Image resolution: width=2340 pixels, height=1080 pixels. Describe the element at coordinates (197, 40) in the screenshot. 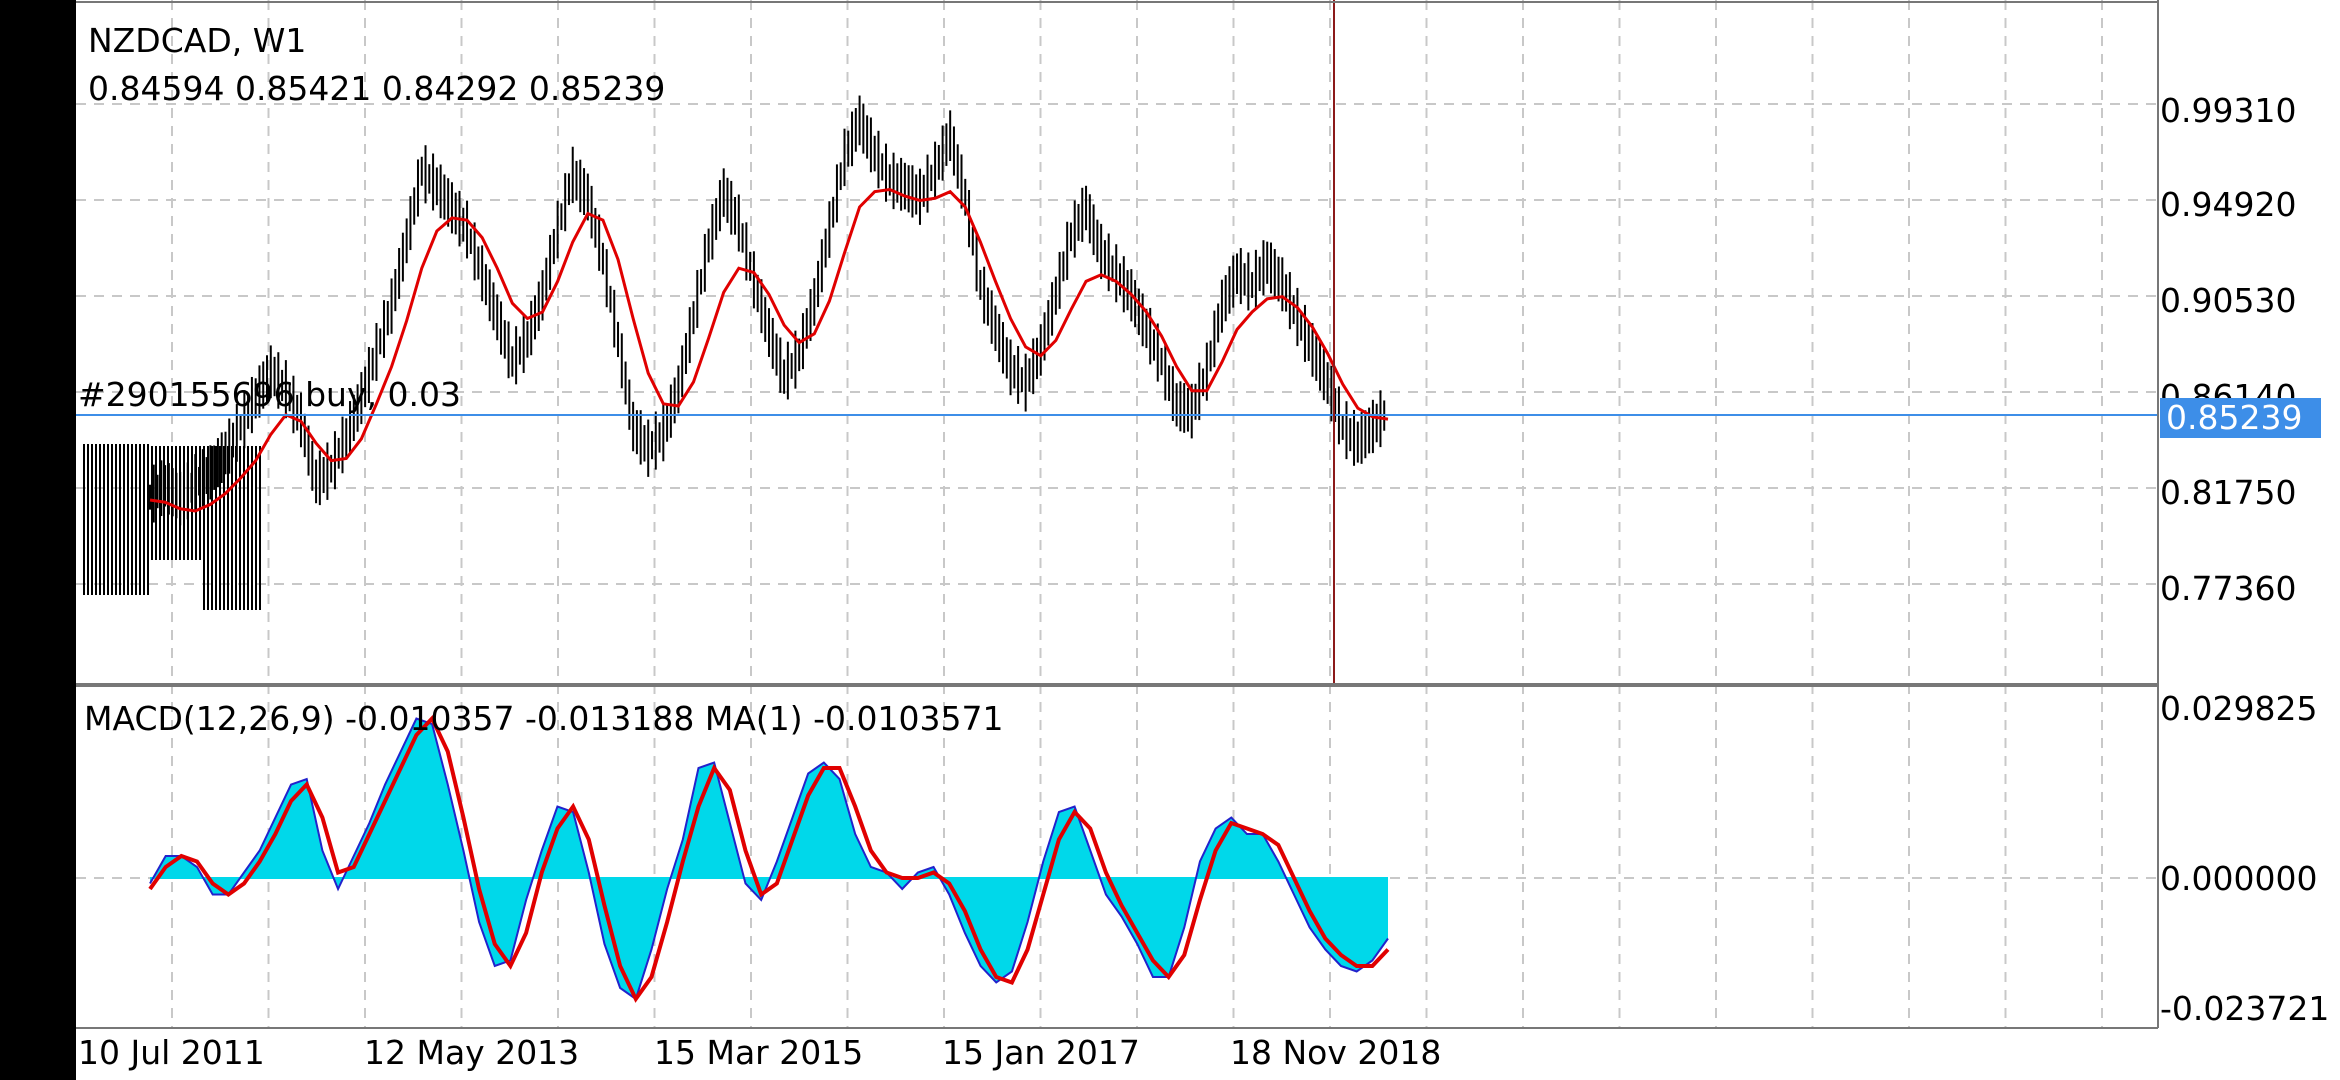

I see `symbol-title: NZDCAD, W1` at that location.